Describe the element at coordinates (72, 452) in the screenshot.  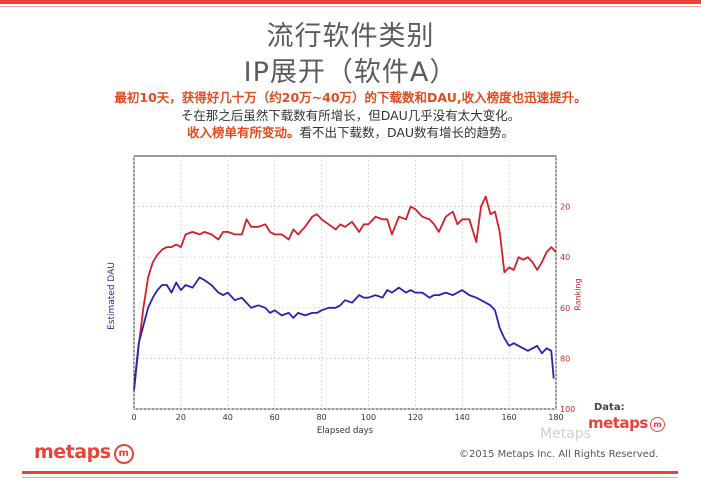
I see `footer-logo-text: metaps` at that location.